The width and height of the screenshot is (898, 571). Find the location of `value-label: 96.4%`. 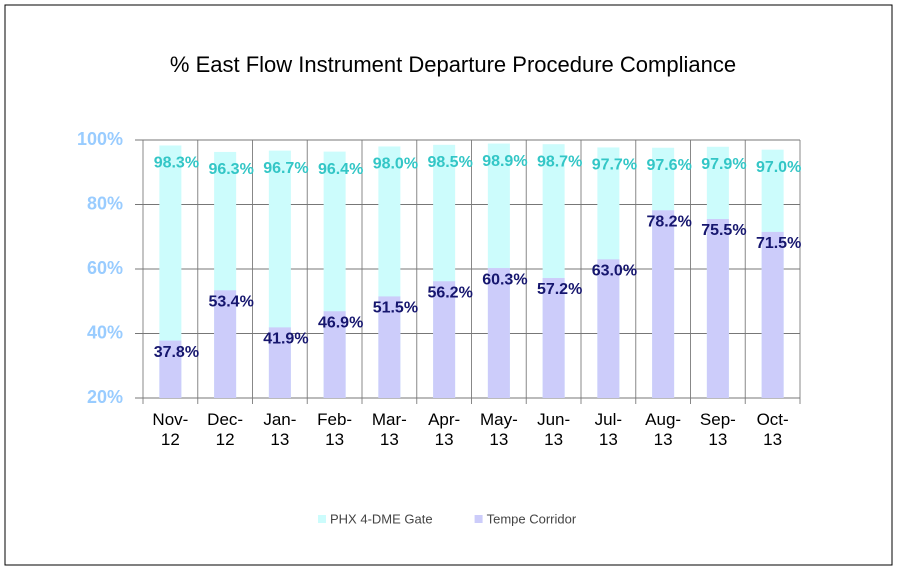

value-label: 96.4% is located at coordinates (340, 169).